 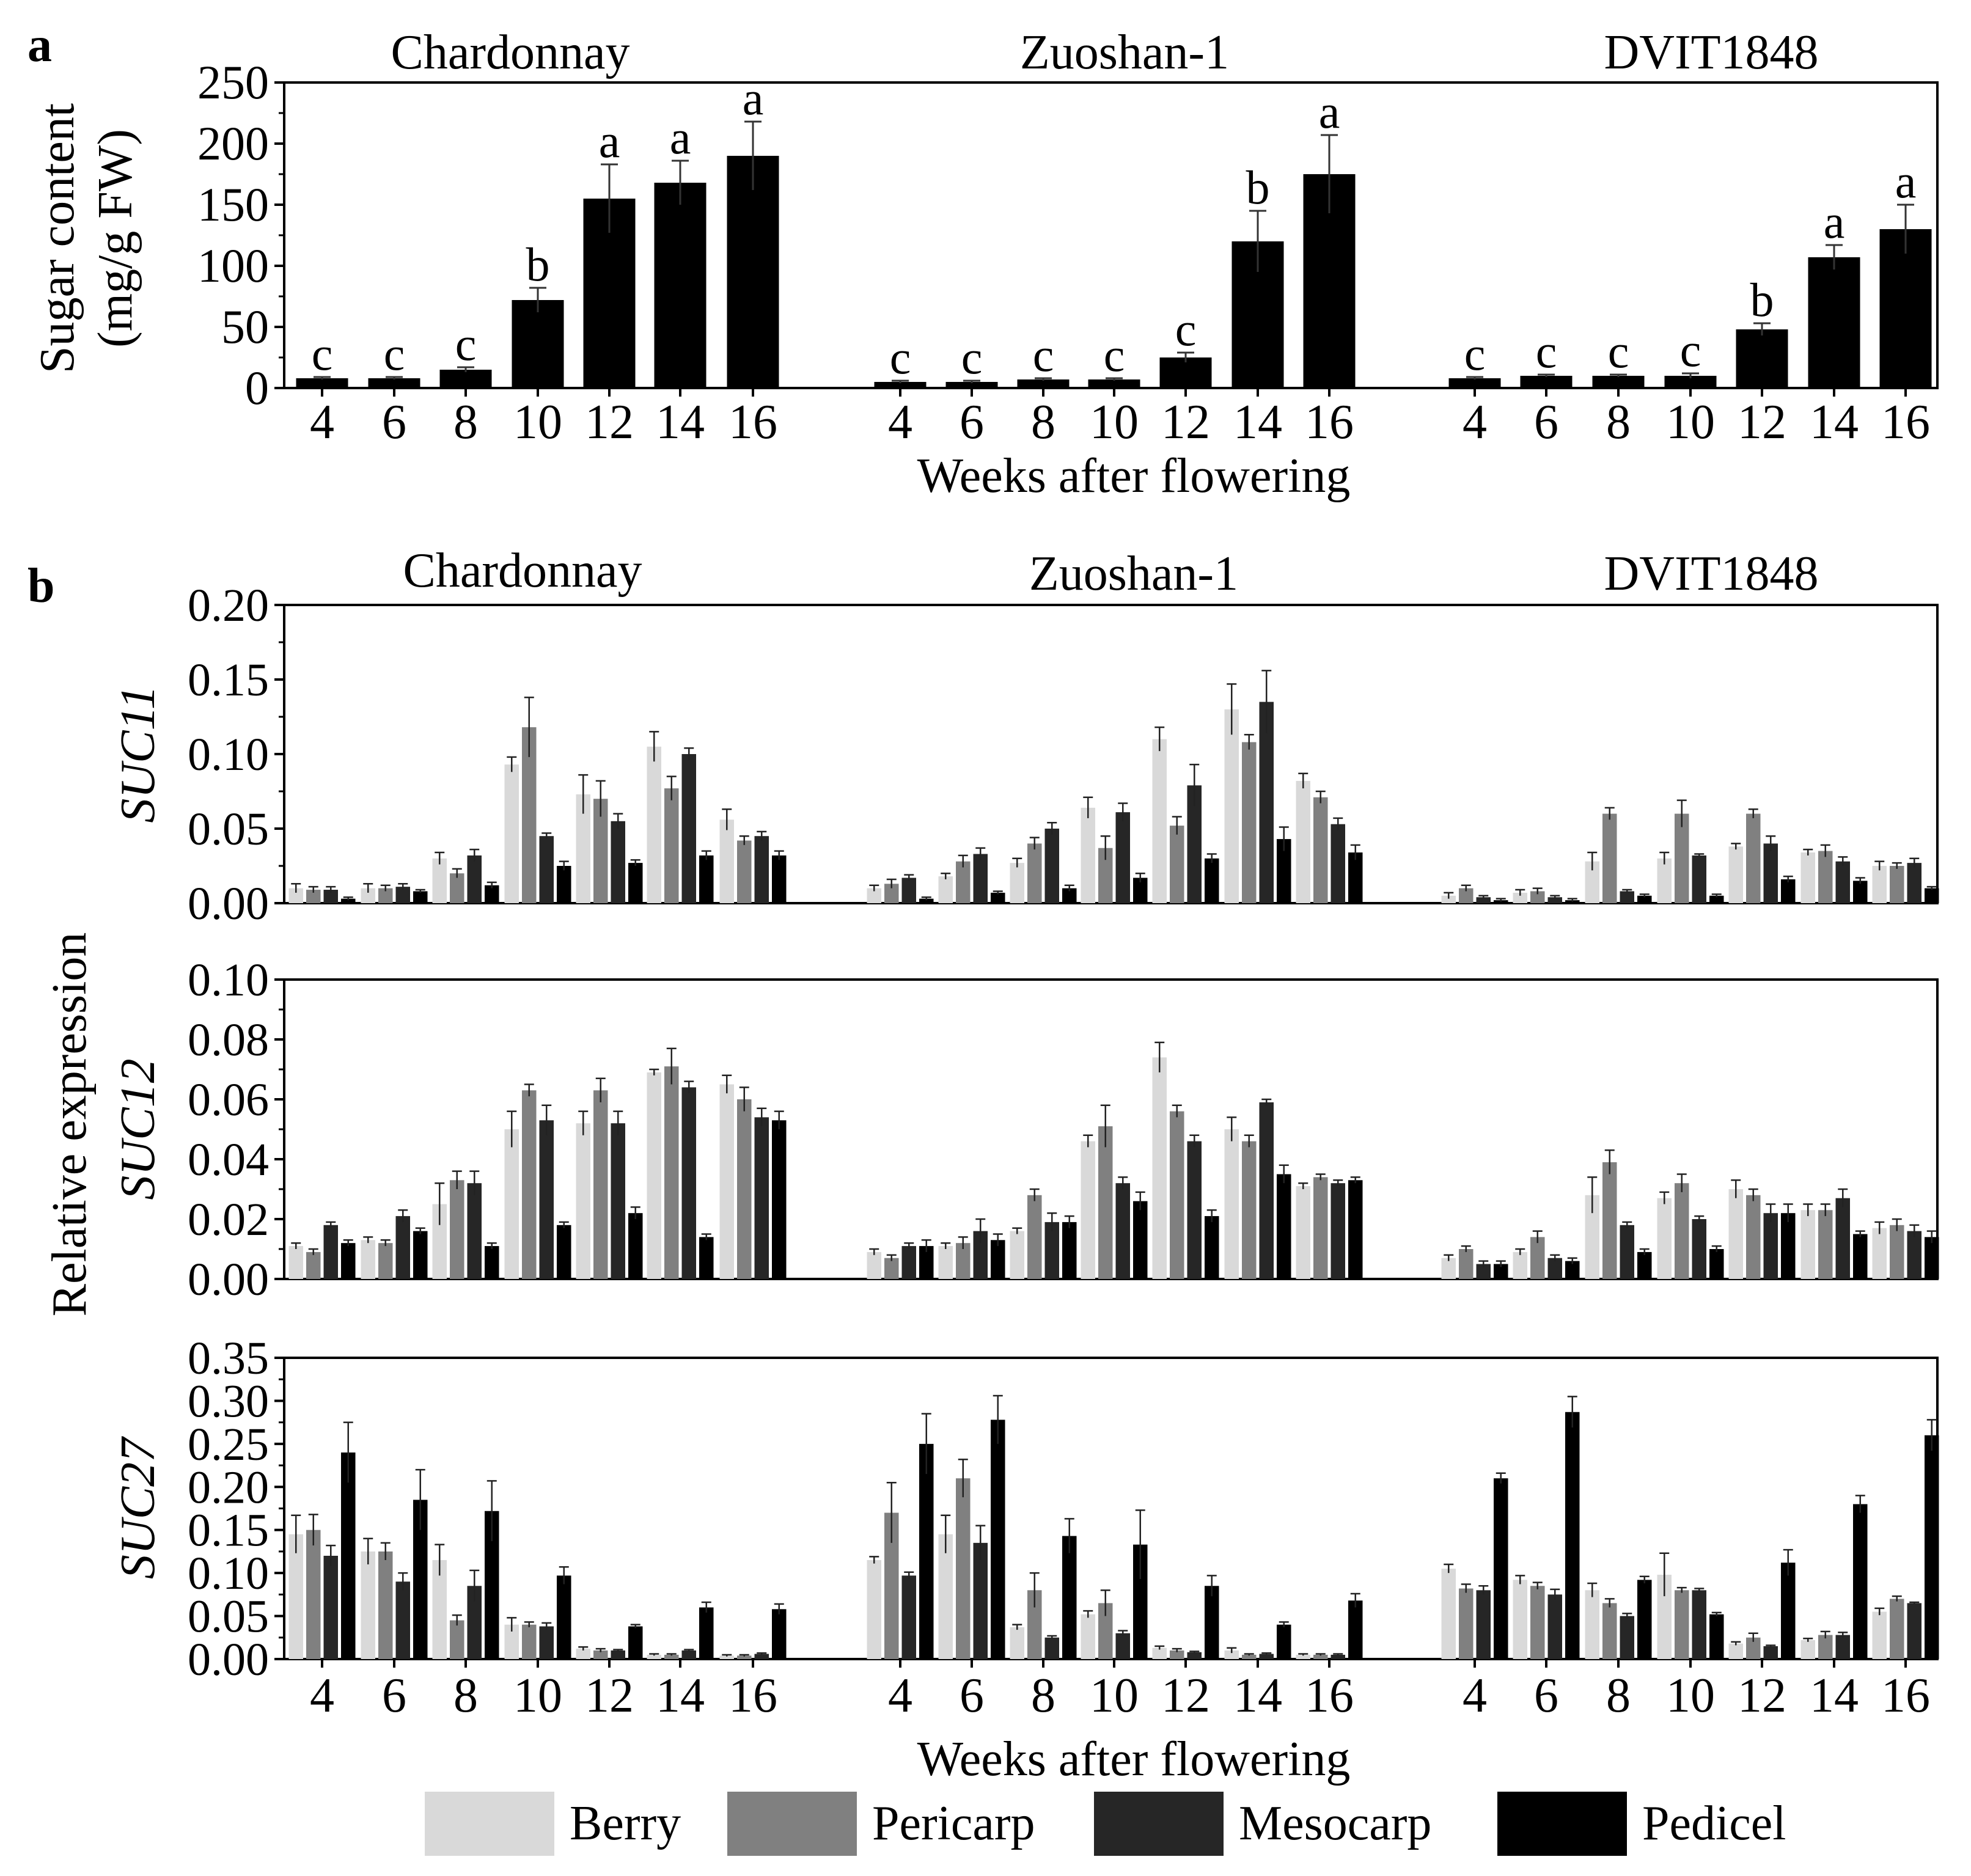 I want to click on panel-a-sig-letter: a, so click(x=1834, y=221).